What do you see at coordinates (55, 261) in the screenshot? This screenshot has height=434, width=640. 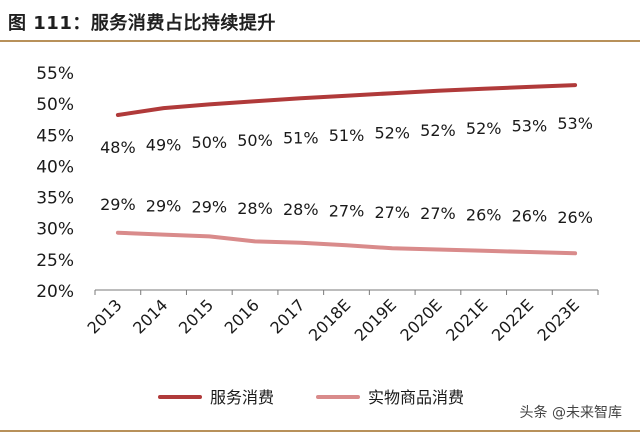 I see `y-tick-label: 25%` at bounding box center [55, 261].